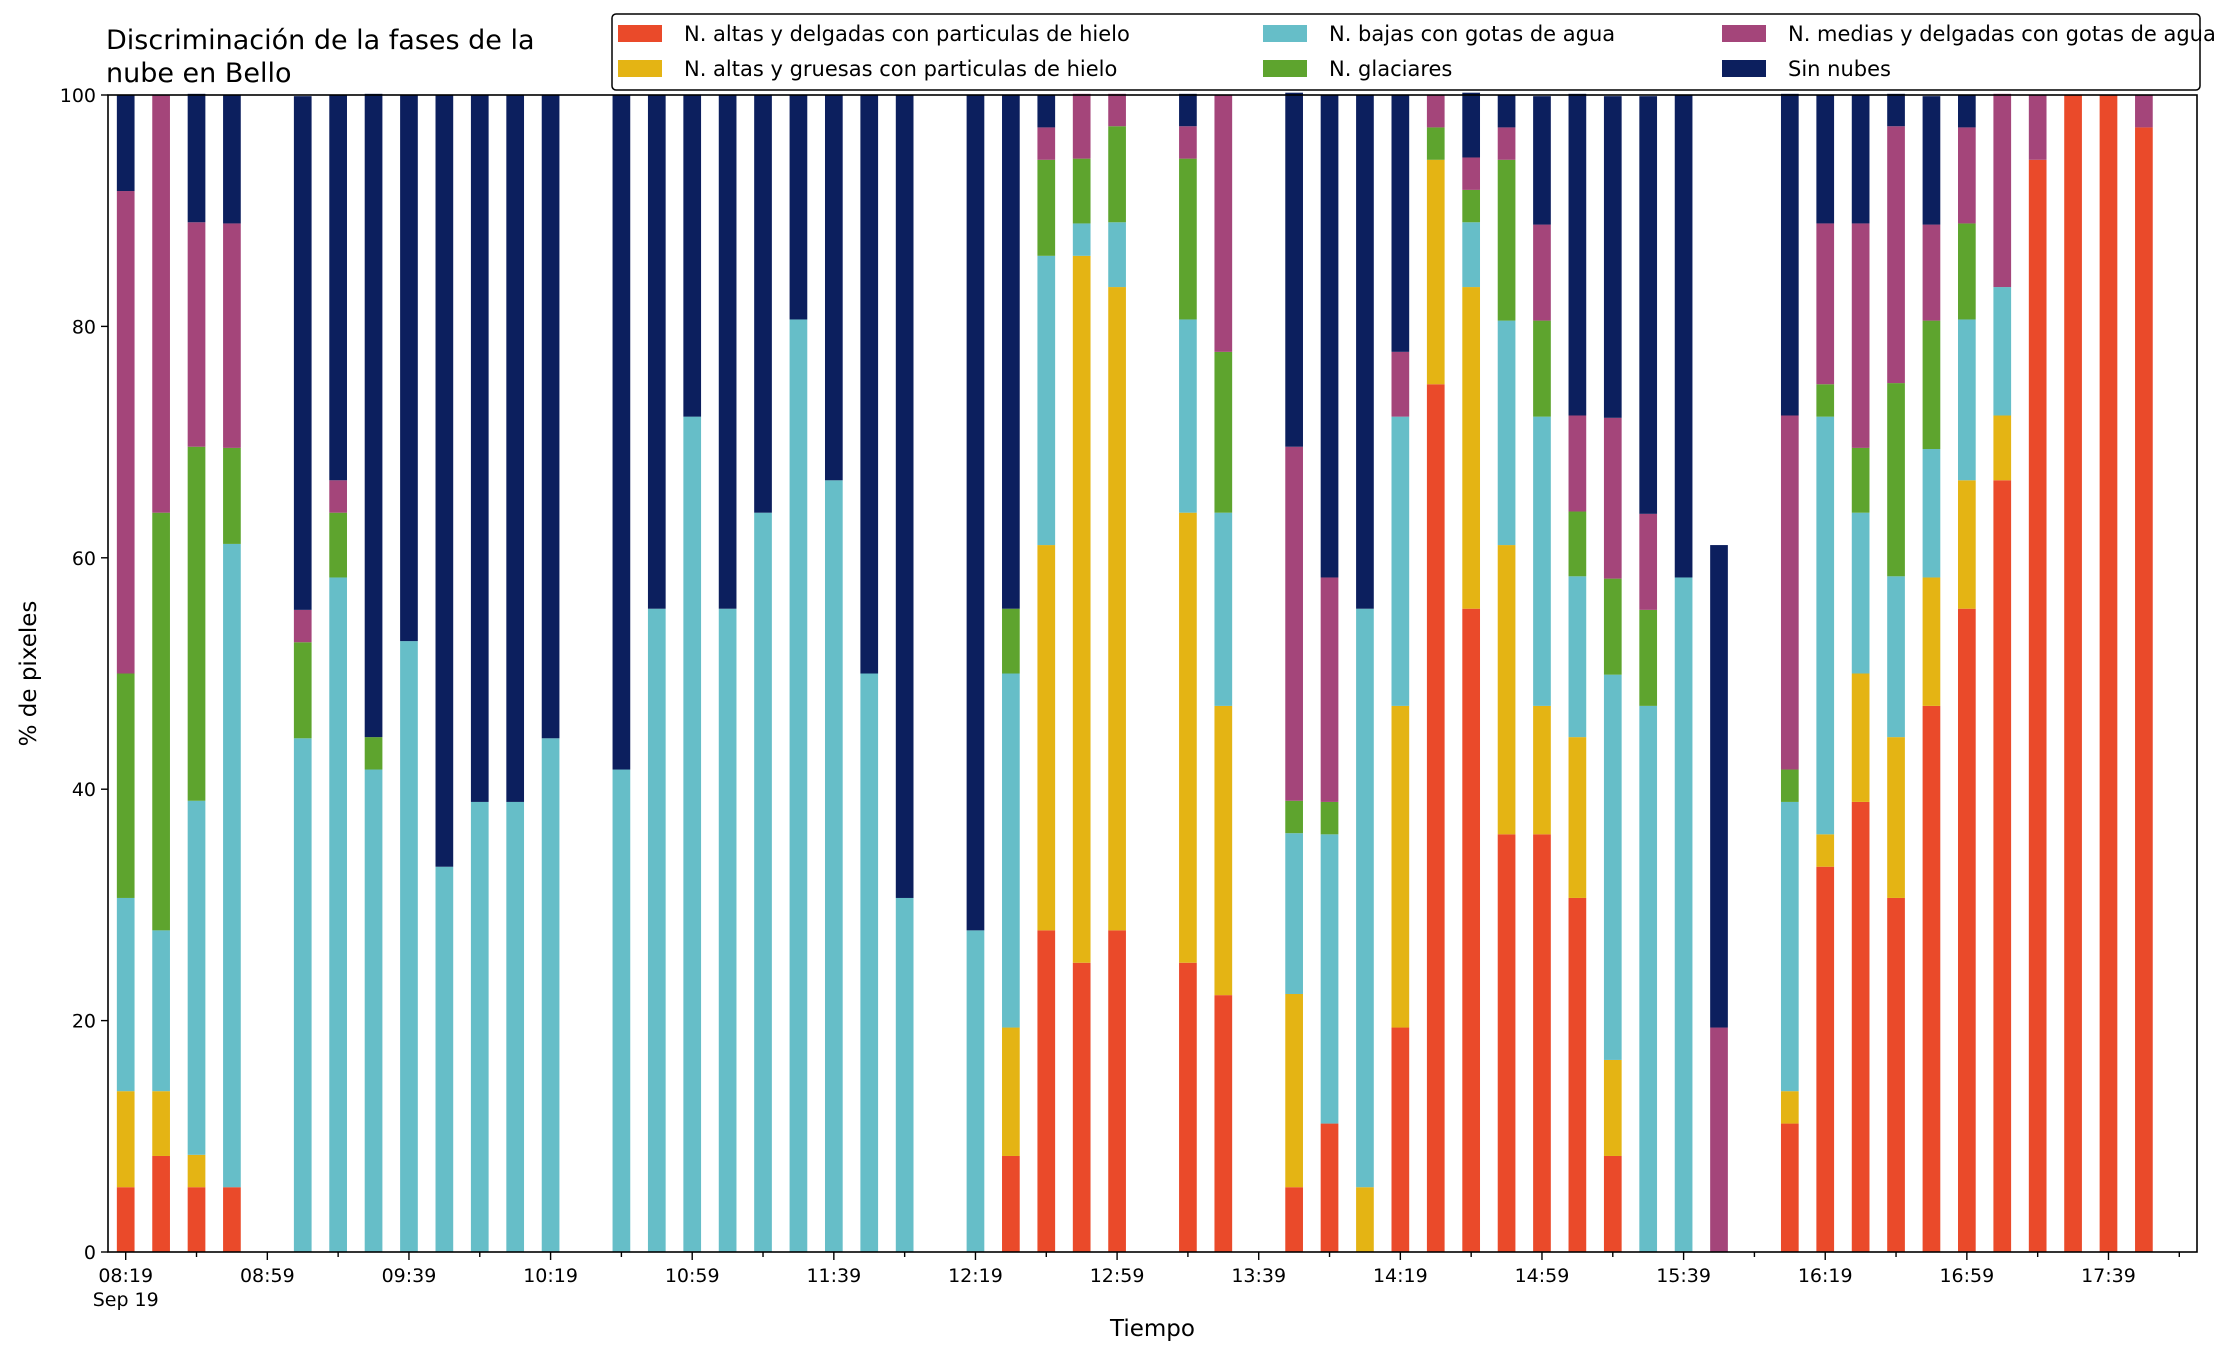 Image resolution: width=2216 pixels, height=1355 pixels. Describe the element at coordinates (1117, 1276) in the screenshot. I see `x-tick-label: 12:59` at that location.